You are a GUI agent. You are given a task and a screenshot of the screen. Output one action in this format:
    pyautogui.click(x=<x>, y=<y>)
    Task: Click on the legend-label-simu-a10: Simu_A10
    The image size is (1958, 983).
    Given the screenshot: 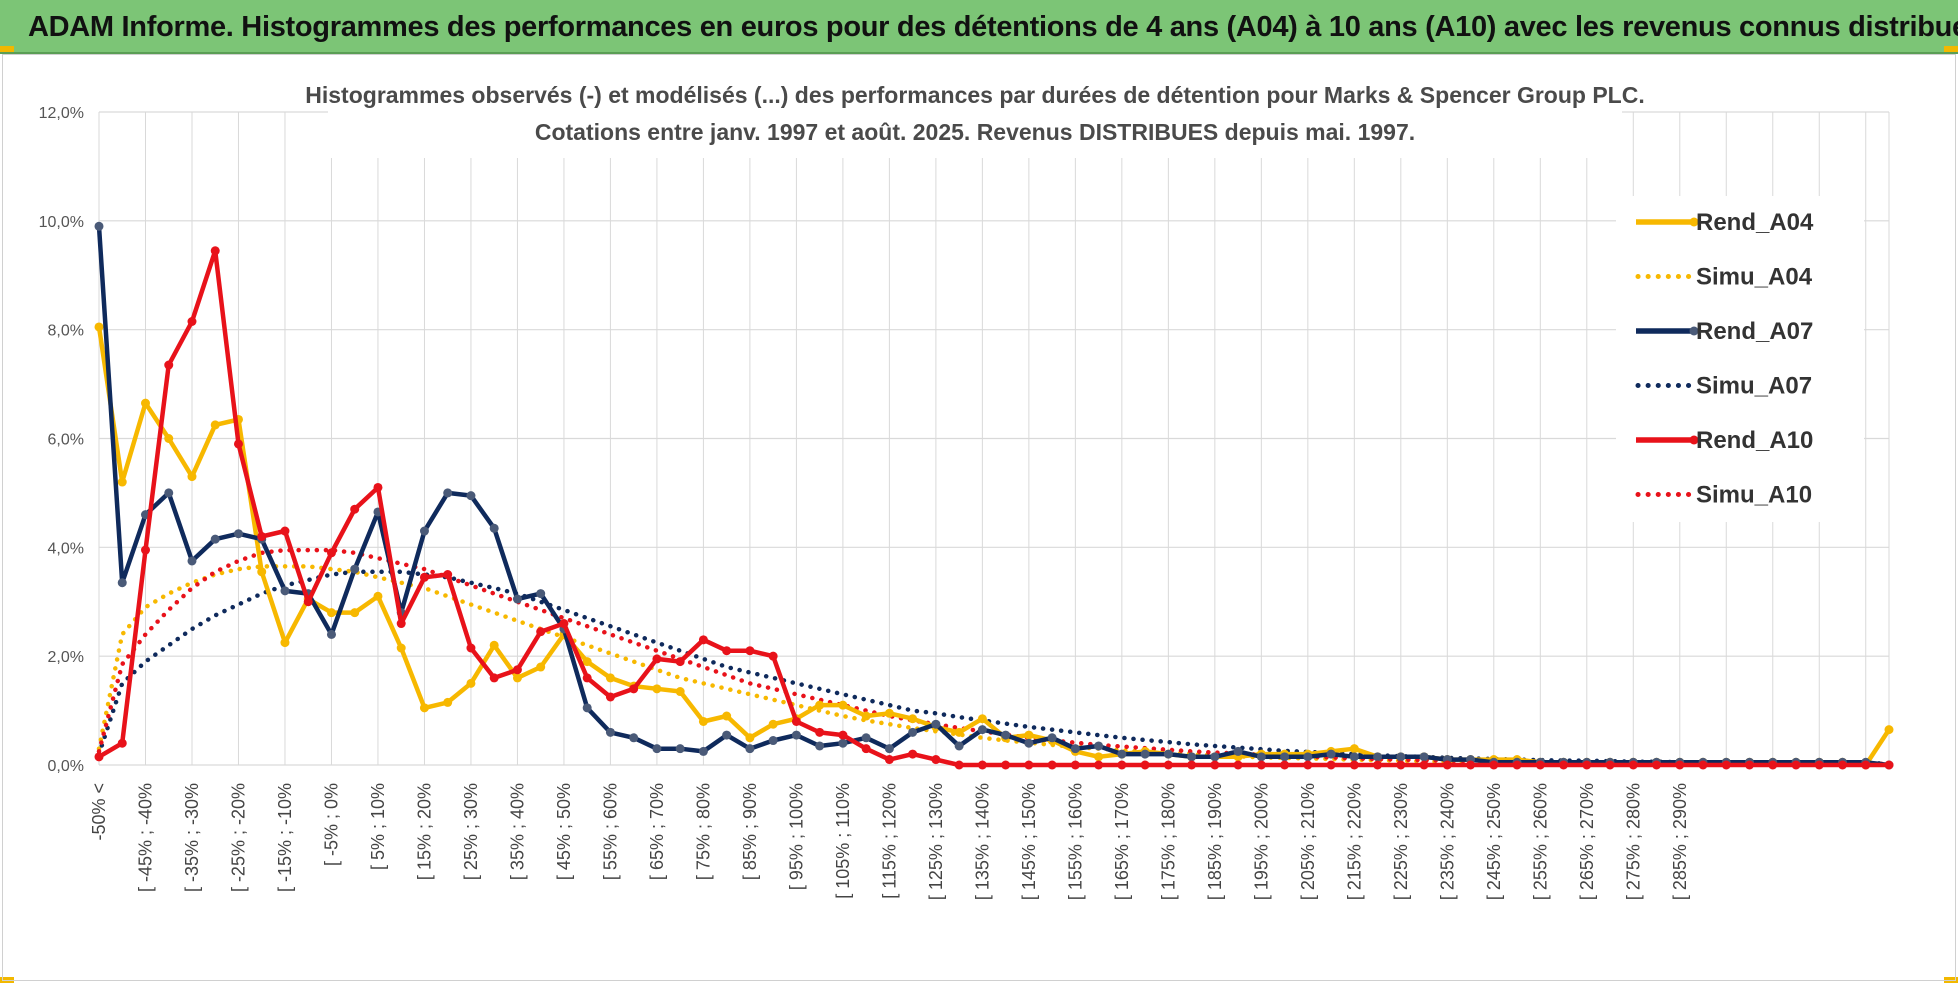 What is the action you would take?
    pyautogui.click(x=1754, y=495)
    